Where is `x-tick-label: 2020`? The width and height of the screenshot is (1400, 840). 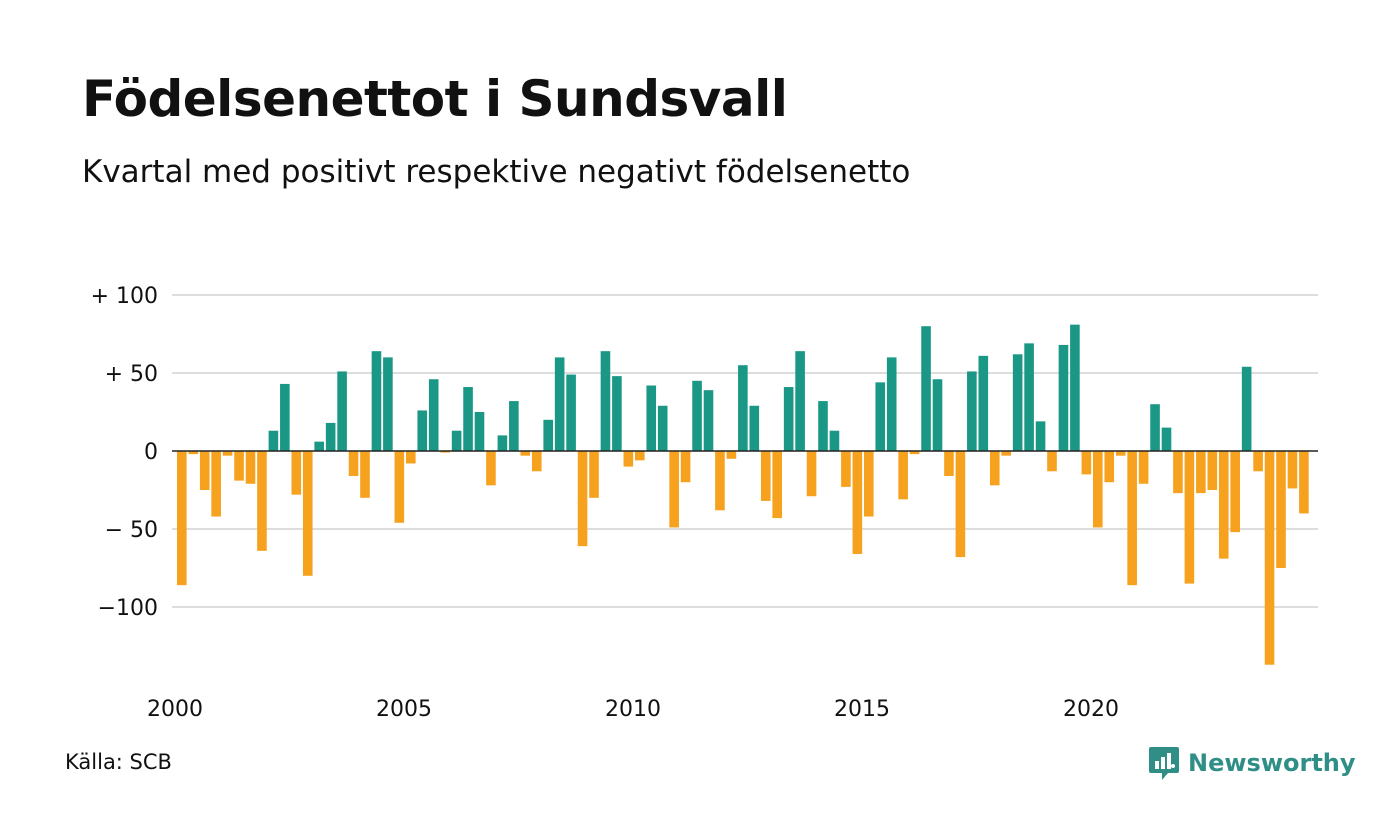 x-tick-label: 2020 is located at coordinates (1091, 709).